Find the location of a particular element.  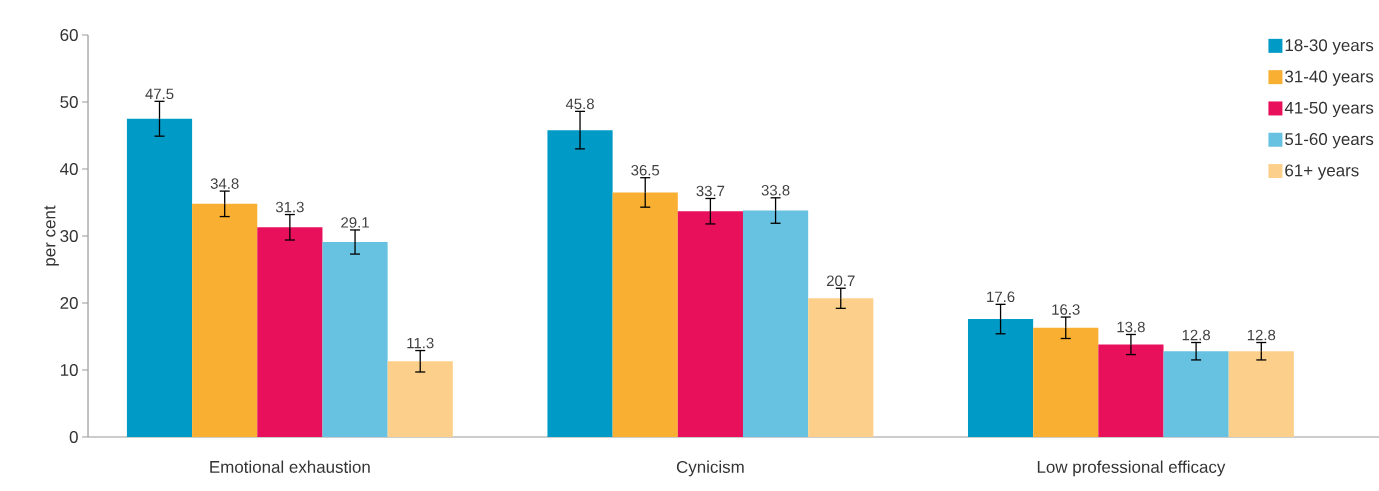

data-label: 17.6 is located at coordinates (1001, 297).